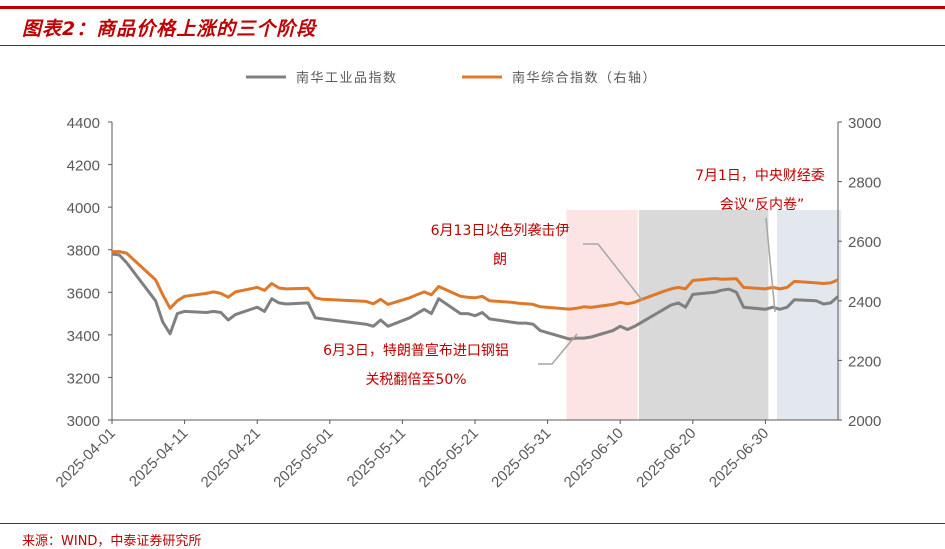 The height and width of the screenshot is (549, 945). What do you see at coordinates (83, 251) in the screenshot?
I see `left-tick-label: 3800` at bounding box center [83, 251].